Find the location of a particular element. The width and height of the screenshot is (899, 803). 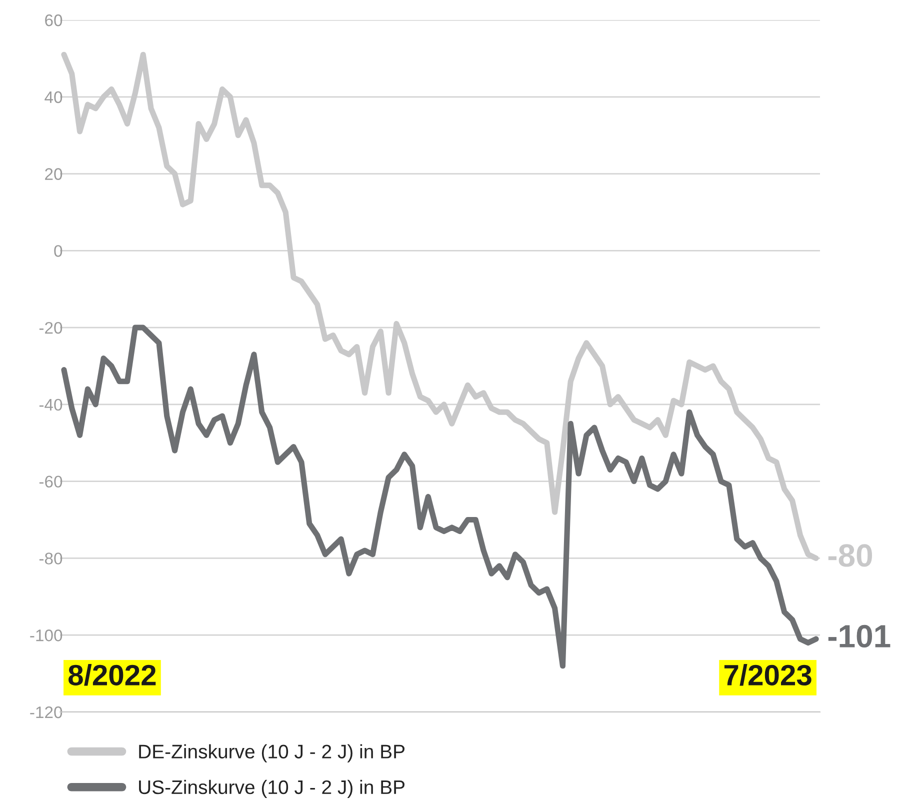

y-tick-label: -120 is located at coordinates (46, 712).